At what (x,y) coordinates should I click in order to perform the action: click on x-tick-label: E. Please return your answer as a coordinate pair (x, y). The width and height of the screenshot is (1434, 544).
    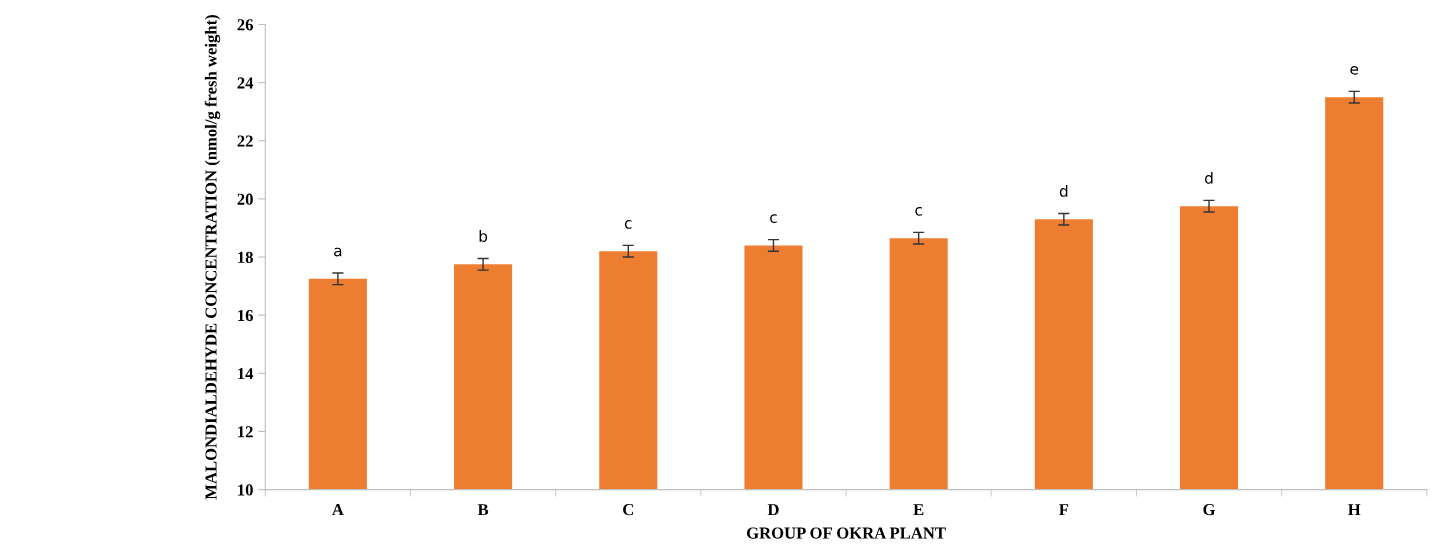
    Looking at the image, I should click on (918, 510).